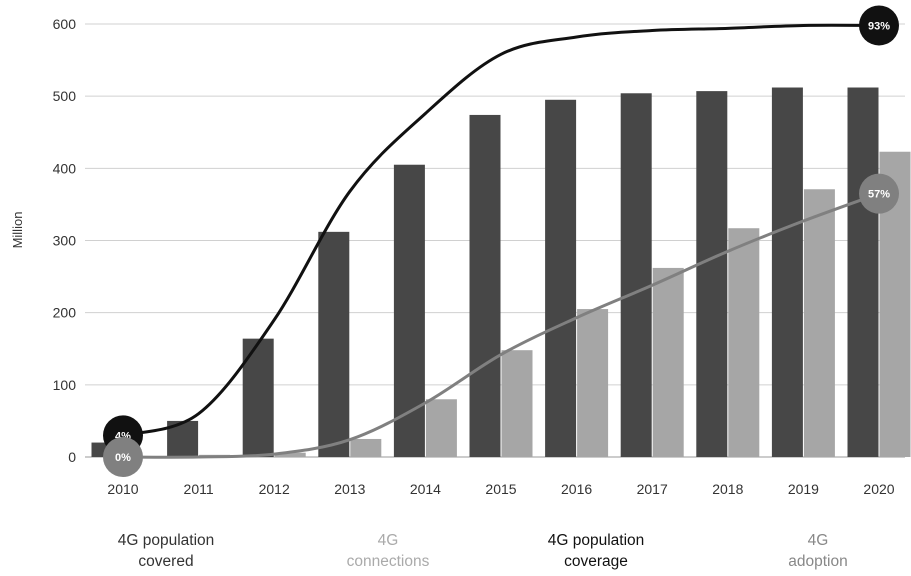 The width and height of the screenshot is (911, 576). What do you see at coordinates (652, 489) in the screenshot?
I see `x-tick-label: 2017` at bounding box center [652, 489].